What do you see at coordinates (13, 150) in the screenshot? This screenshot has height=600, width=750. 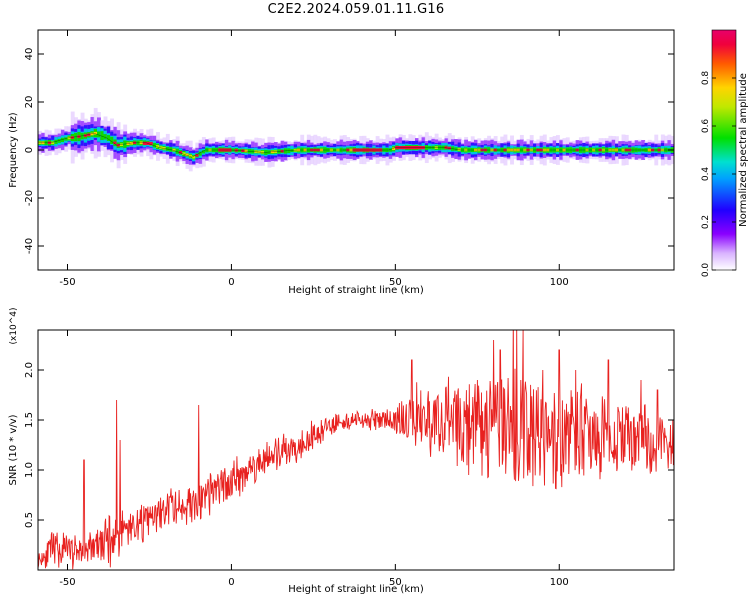 I see `spectrogram-y-label: Frequency (Hz)` at bounding box center [13, 150].